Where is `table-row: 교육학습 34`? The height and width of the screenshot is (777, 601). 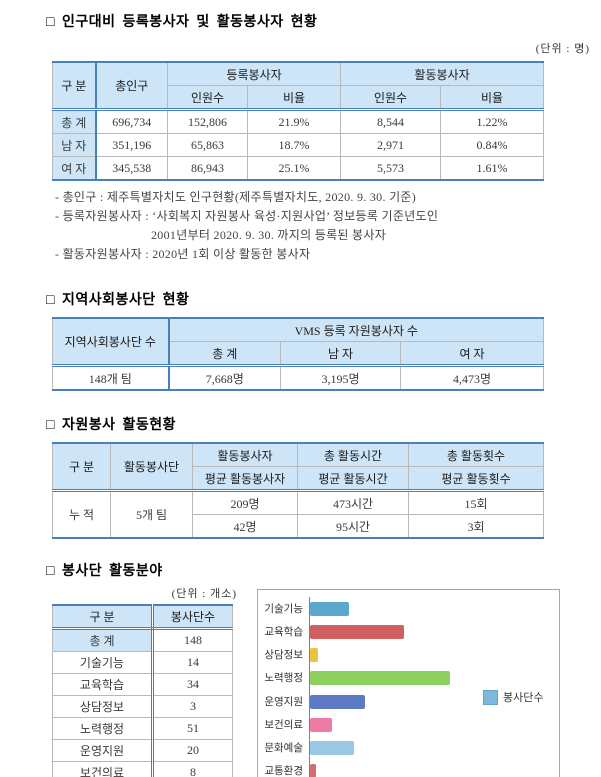 table-row: 교육학습 34 is located at coordinates (142, 684).